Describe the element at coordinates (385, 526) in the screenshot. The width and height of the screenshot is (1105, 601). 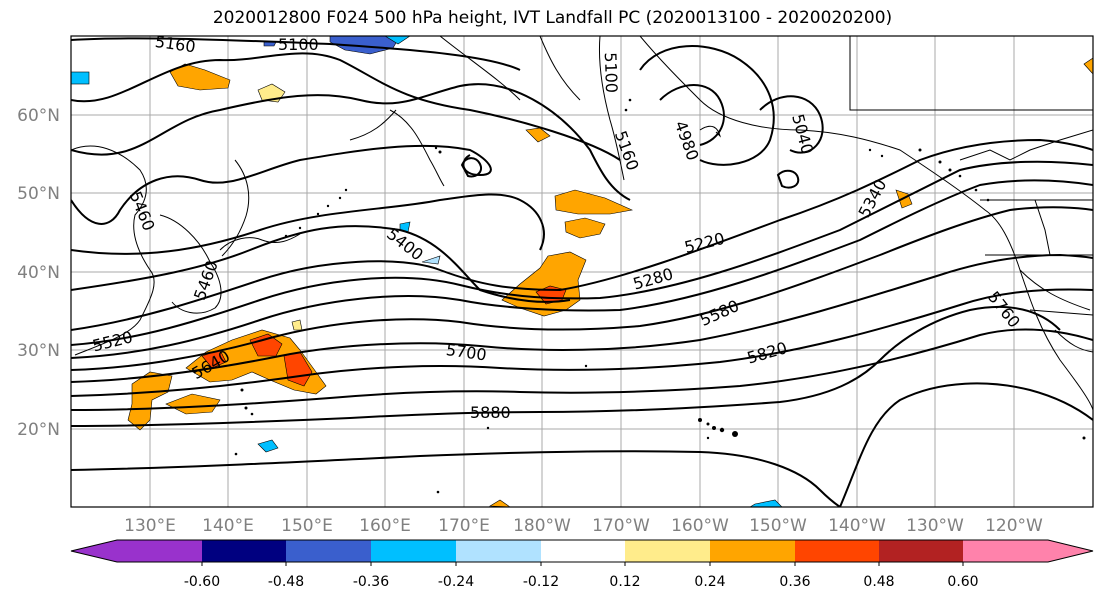
I see `lon-tick-label: 160°E` at that location.